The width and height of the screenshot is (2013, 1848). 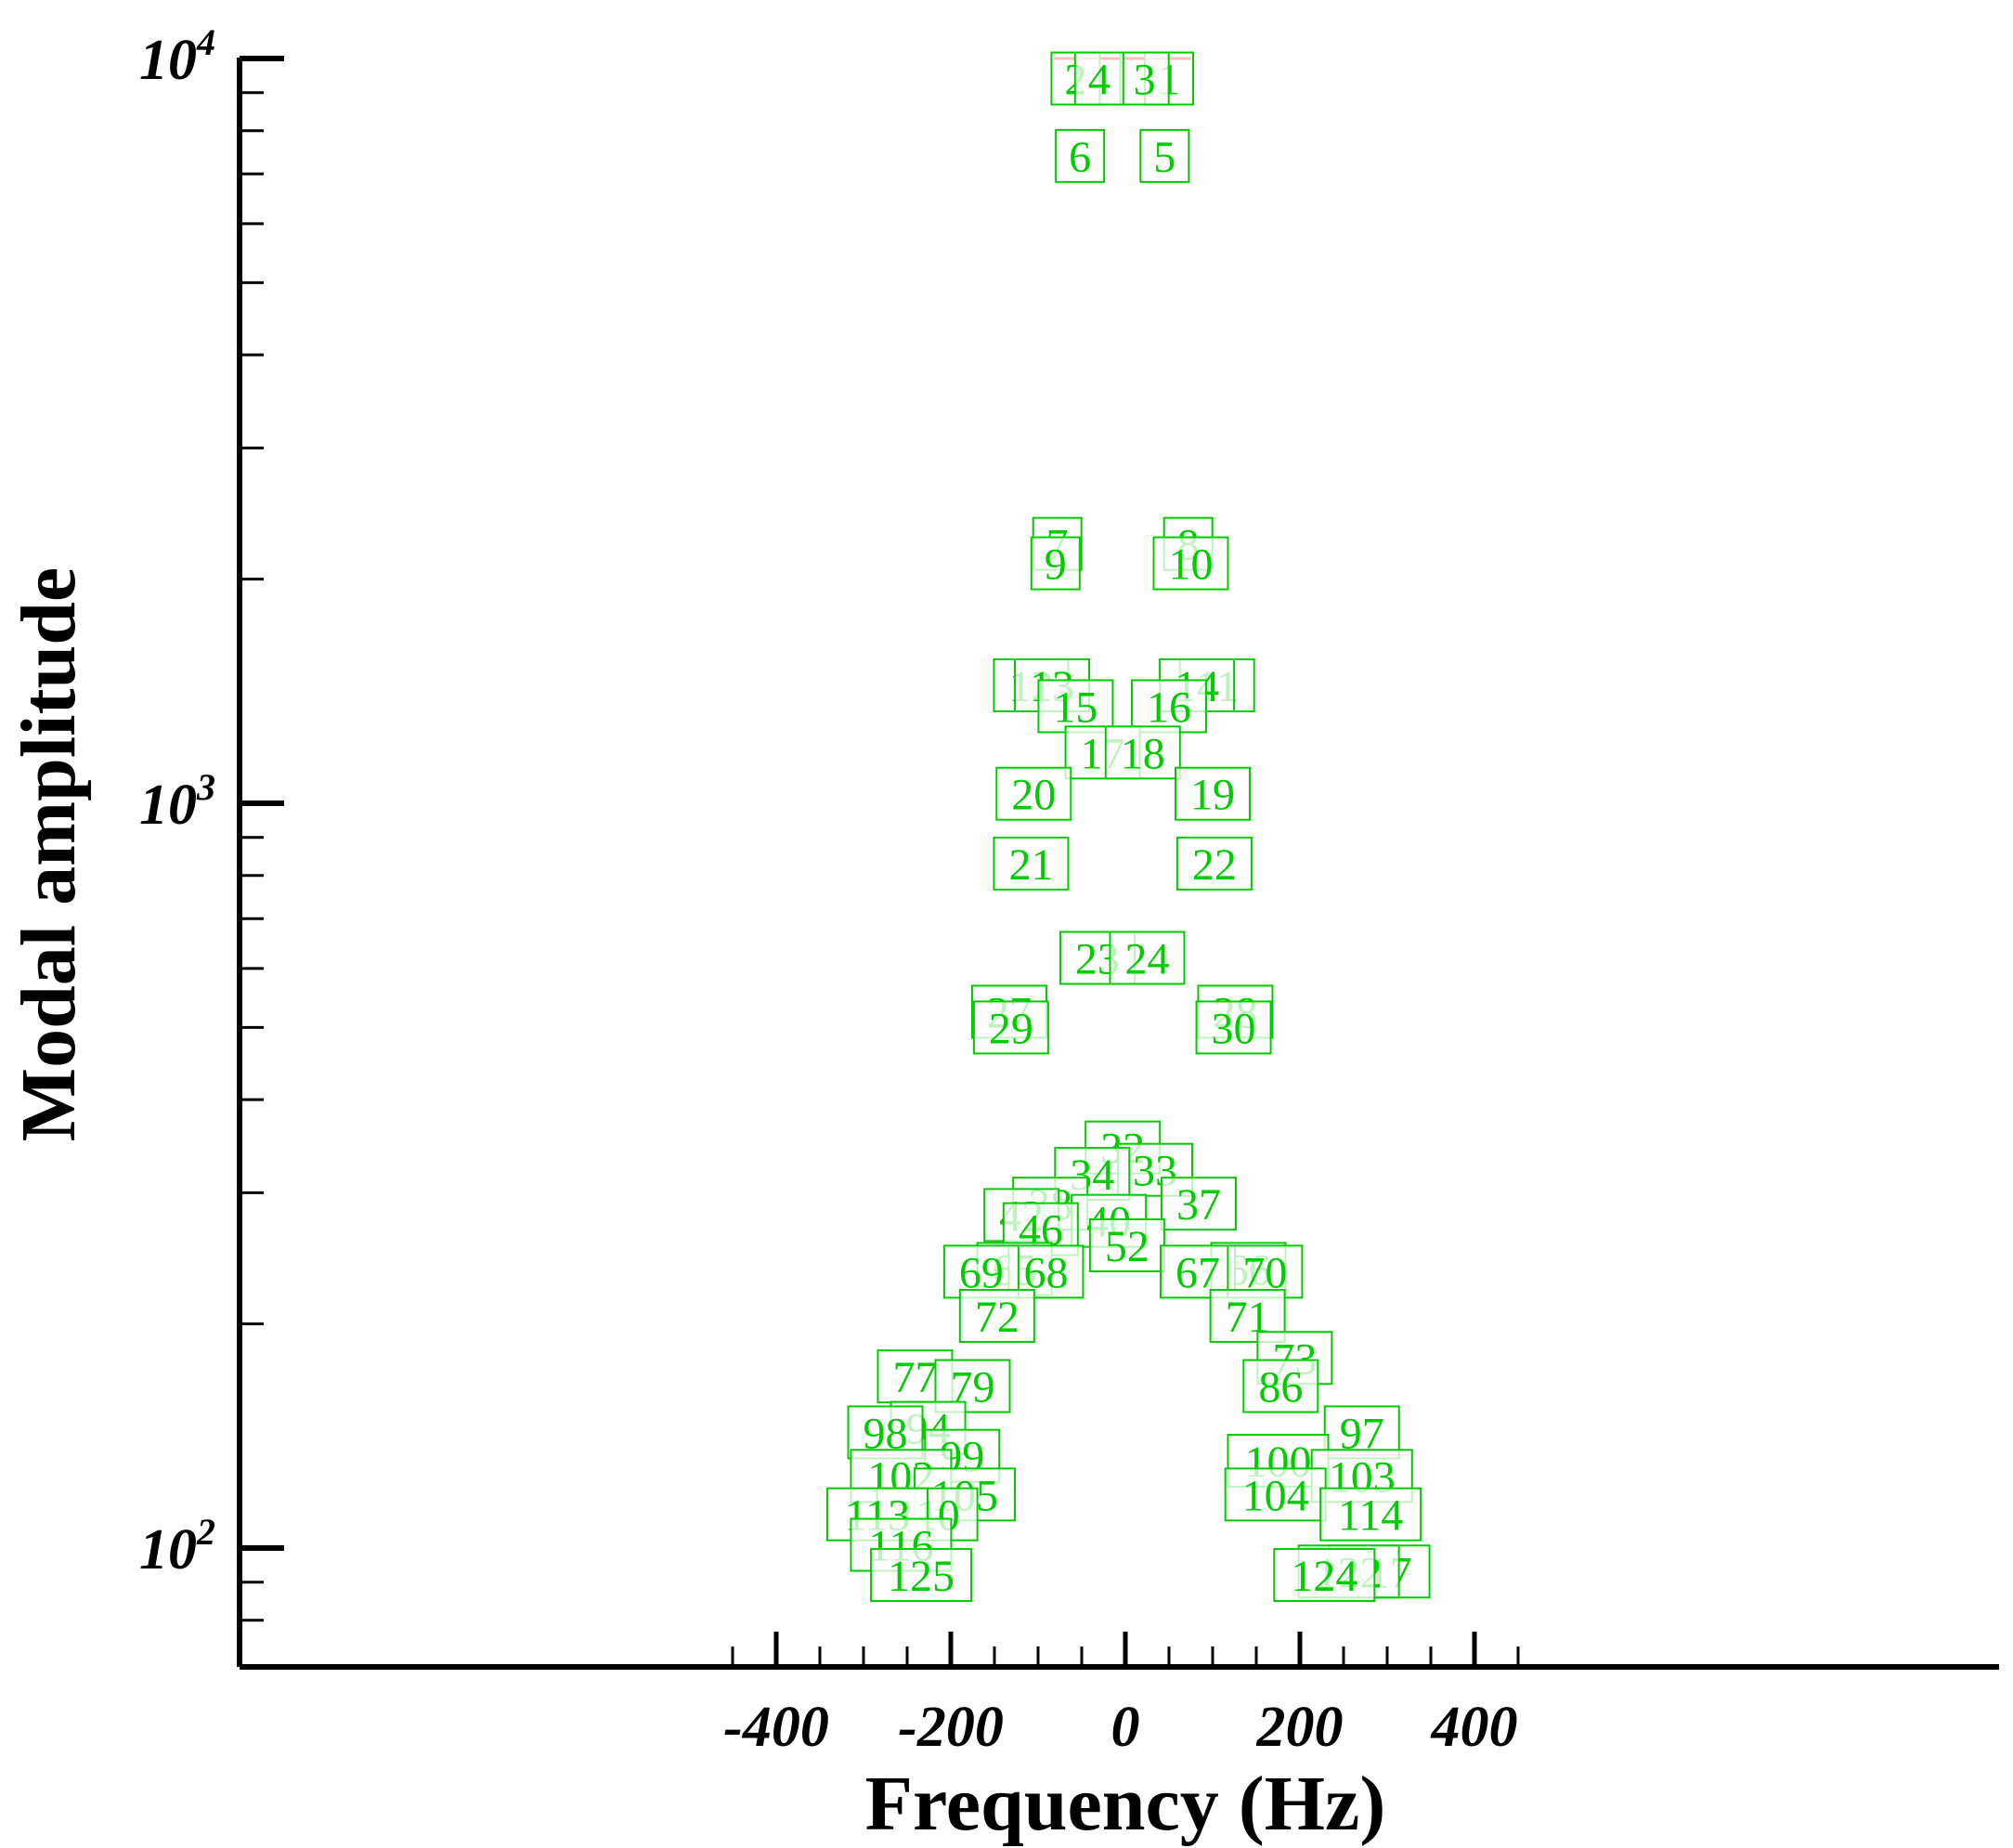 I want to click on mode-label: 19, so click(x=1212, y=795).